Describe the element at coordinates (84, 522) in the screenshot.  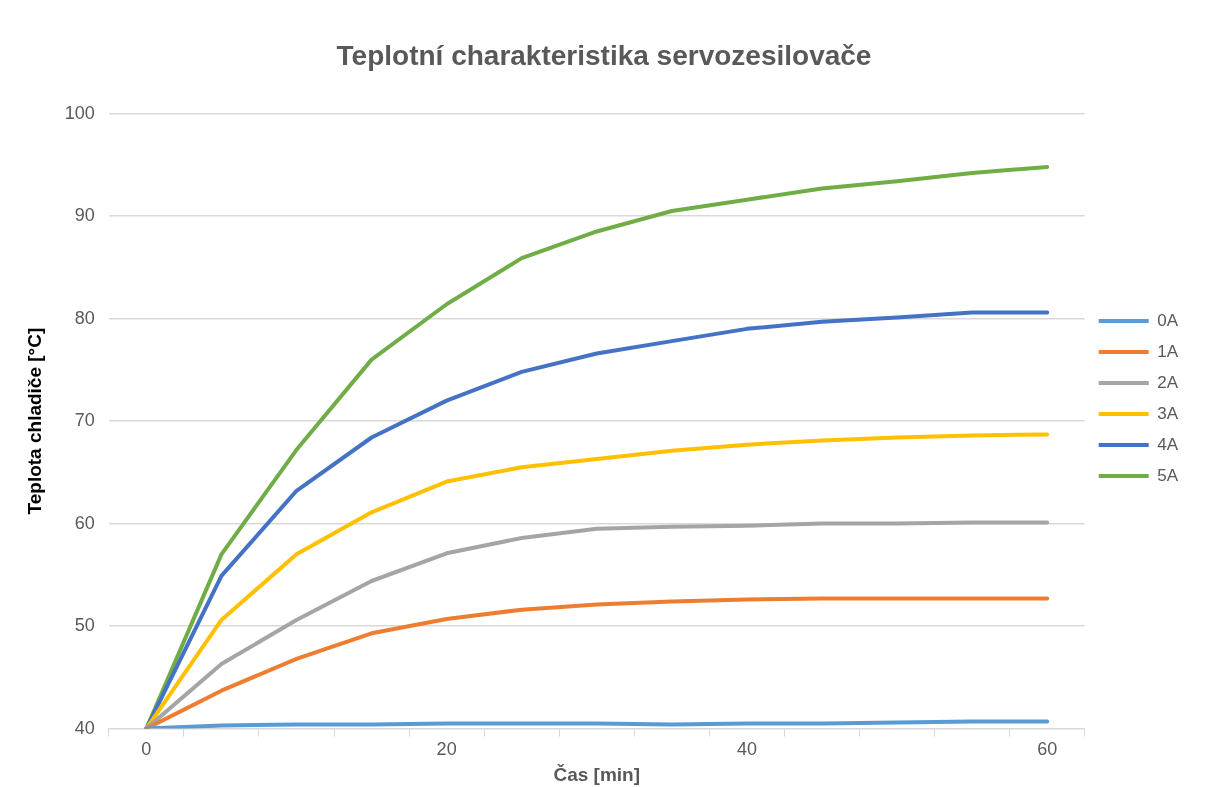
I see `y-tick-label: 60` at that location.